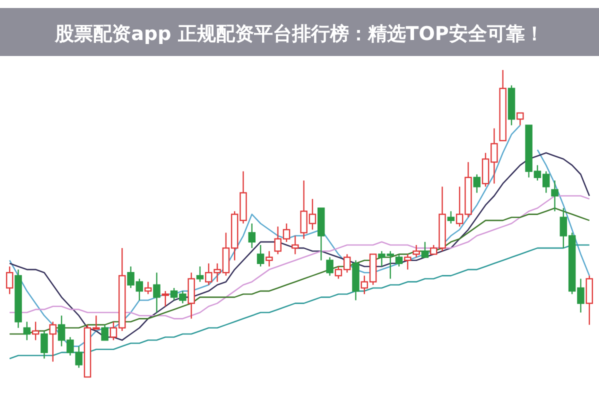 This screenshot has width=599, height=399. What do you see at coordinates (299, 34) in the screenshot?
I see `chart-title: 股票配资app 正规配资平台排行榜：精选TOP安全可靠！` at bounding box center [299, 34].